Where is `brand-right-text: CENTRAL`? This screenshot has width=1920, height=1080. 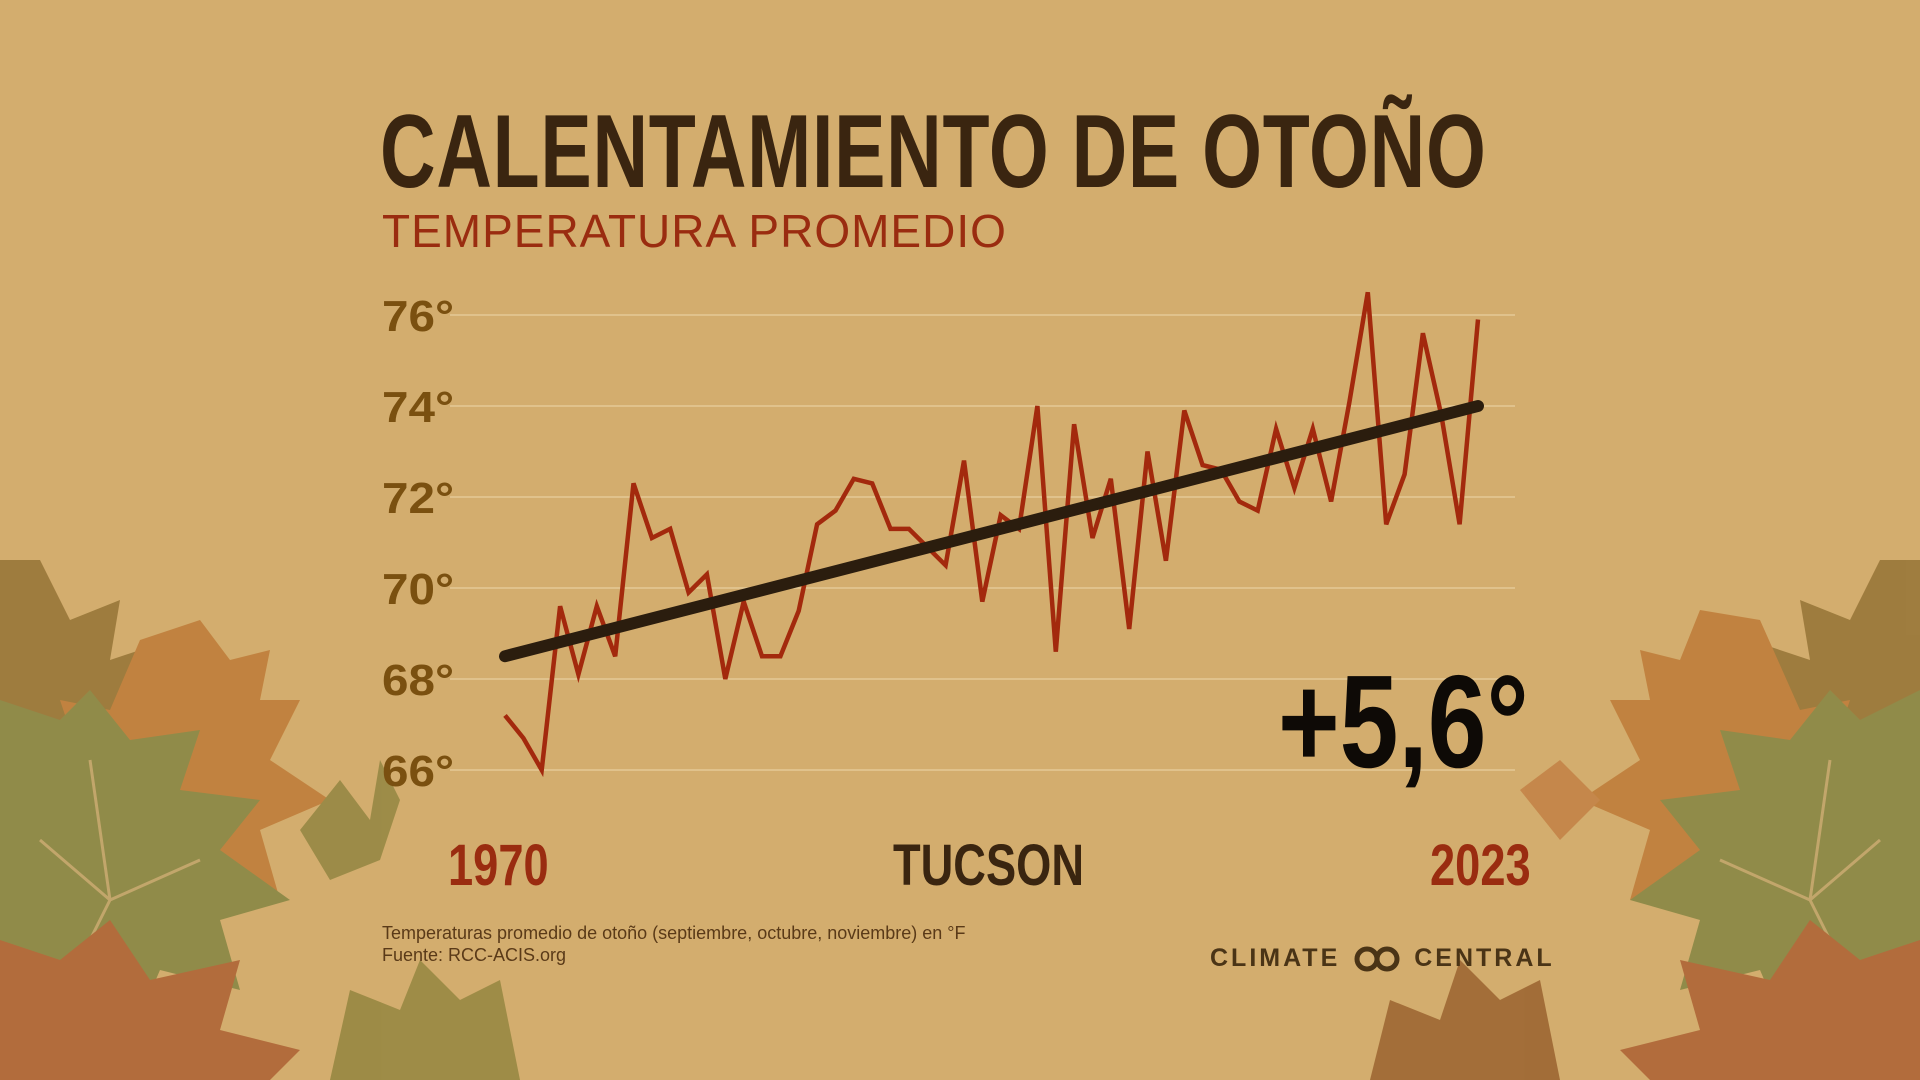
brand-right-text: CENTRAL is located at coordinates (1484, 958).